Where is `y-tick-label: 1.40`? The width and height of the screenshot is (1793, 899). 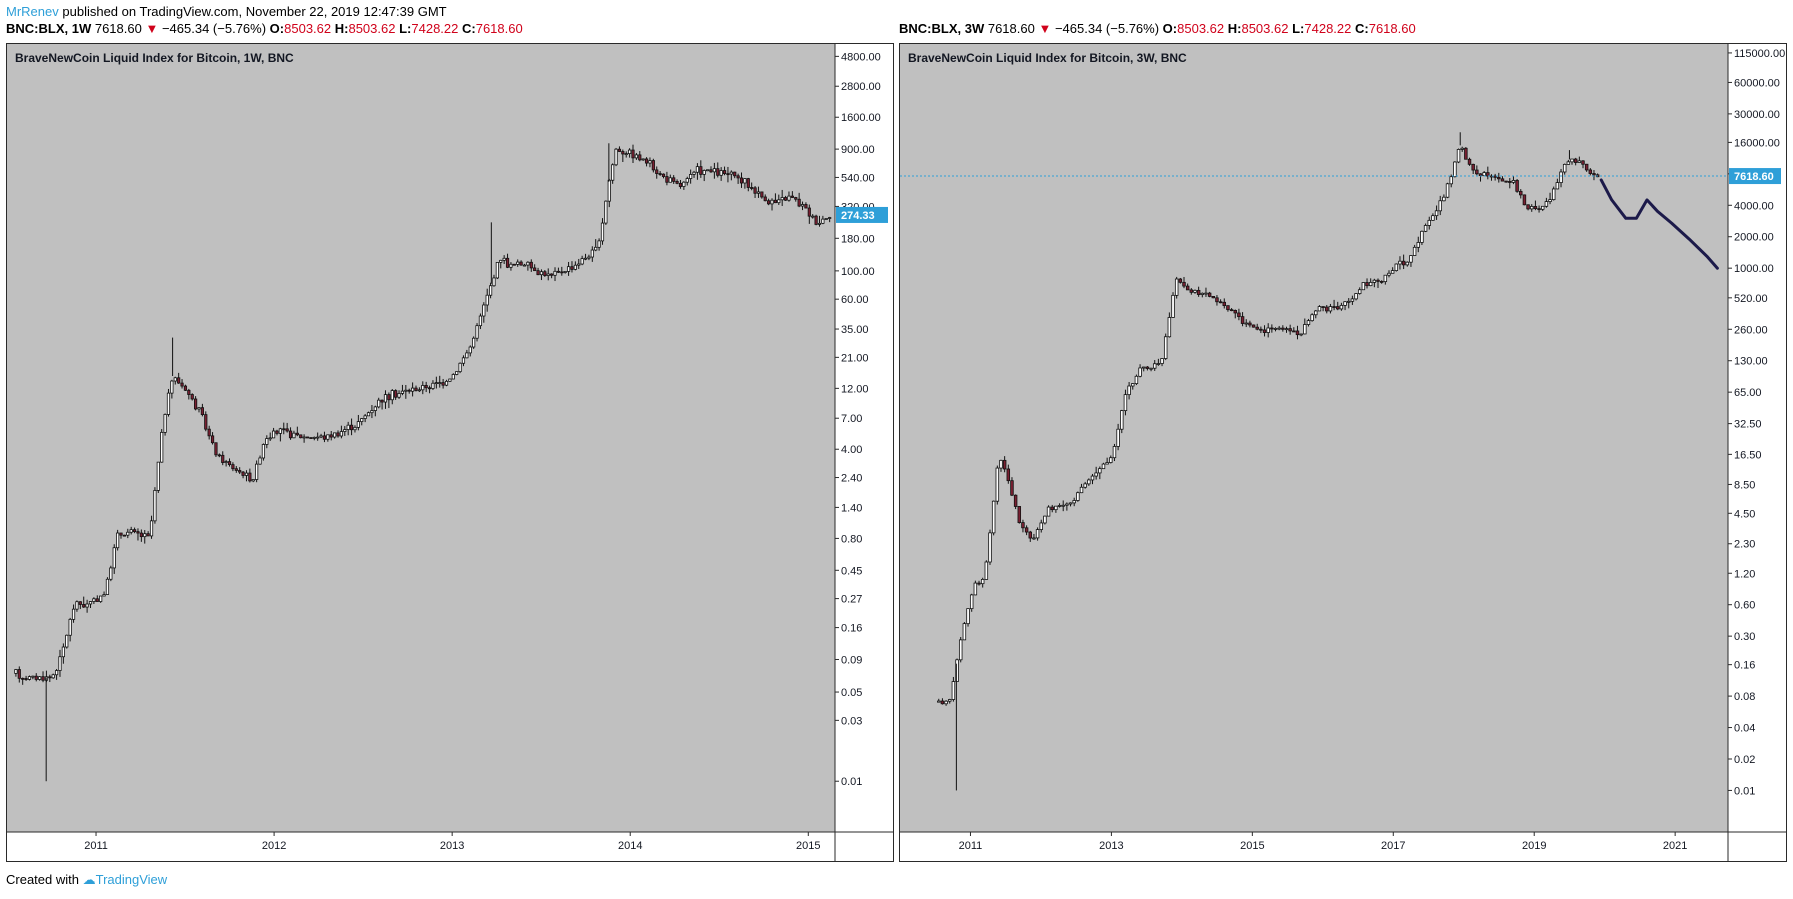
y-tick-label: 1.40 is located at coordinates (851, 508).